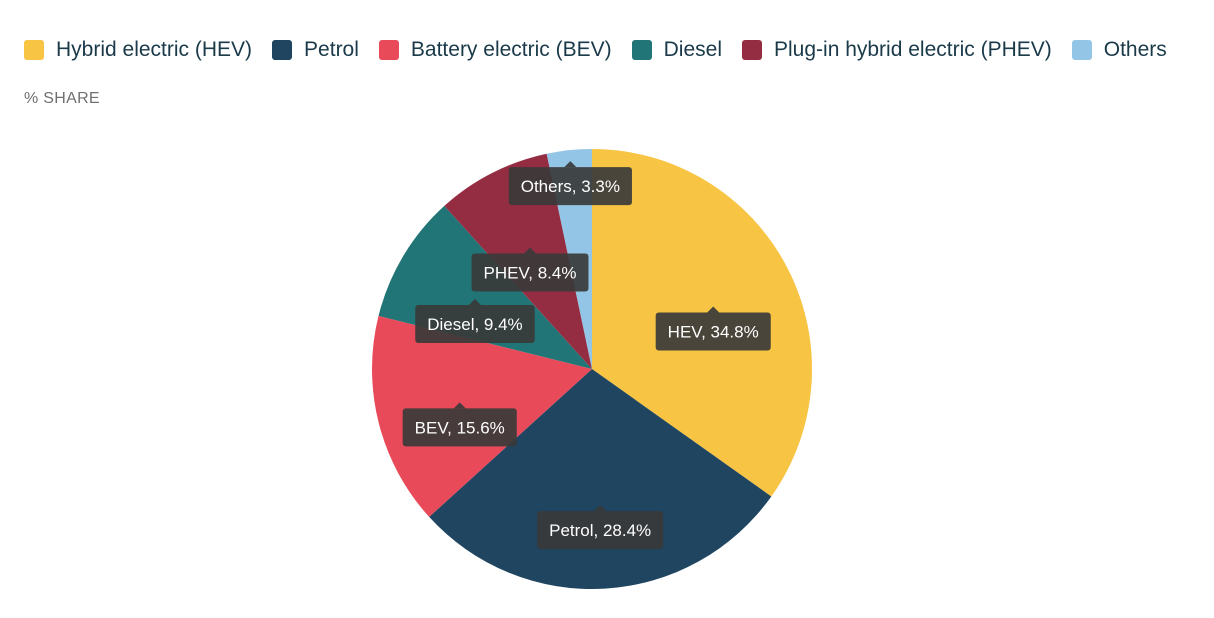  I want to click on data-label-diesel: Diesel, 9.4%, so click(475, 320).